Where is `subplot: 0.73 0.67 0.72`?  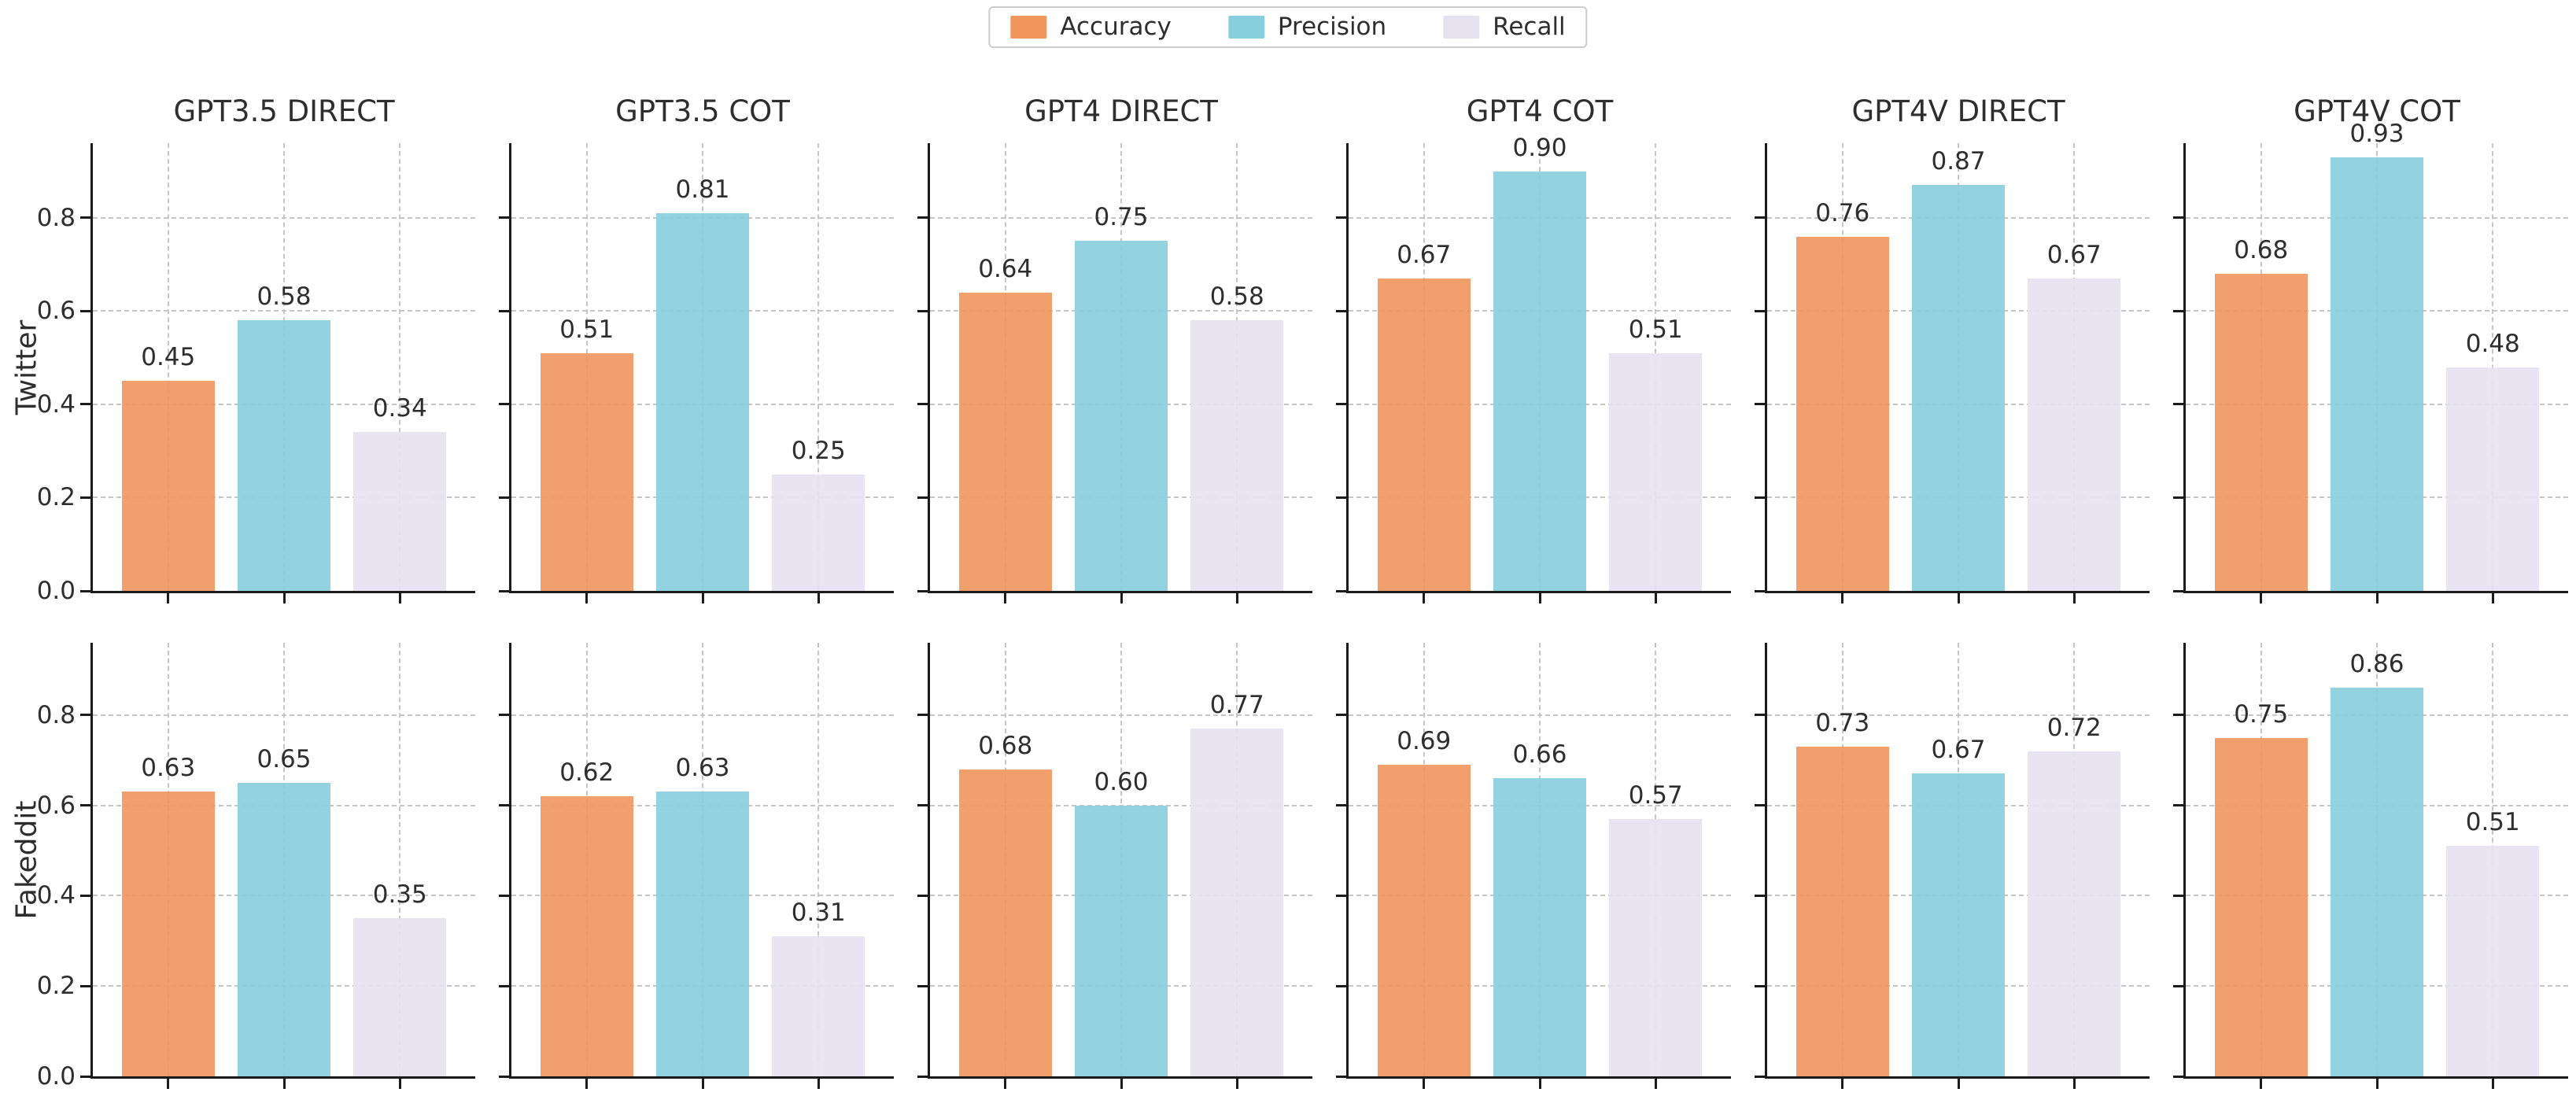
subplot: 0.73 0.67 0.72 is located at coordinates (1952, 866).